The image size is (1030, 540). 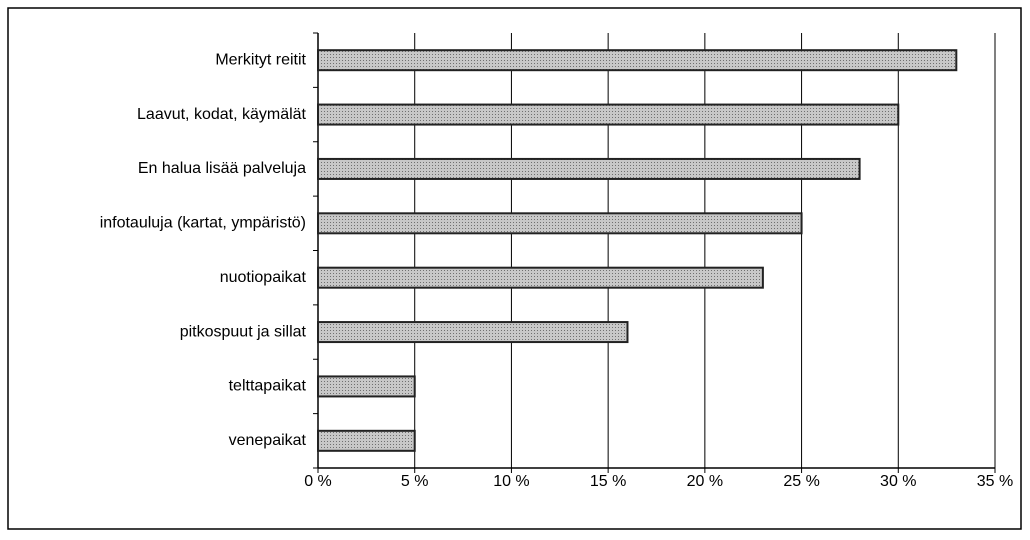 What do you see at coordinates (415, 481) in the screenshot?
I see `x-tick-label: 5 %` at bounding box center [415, 481].